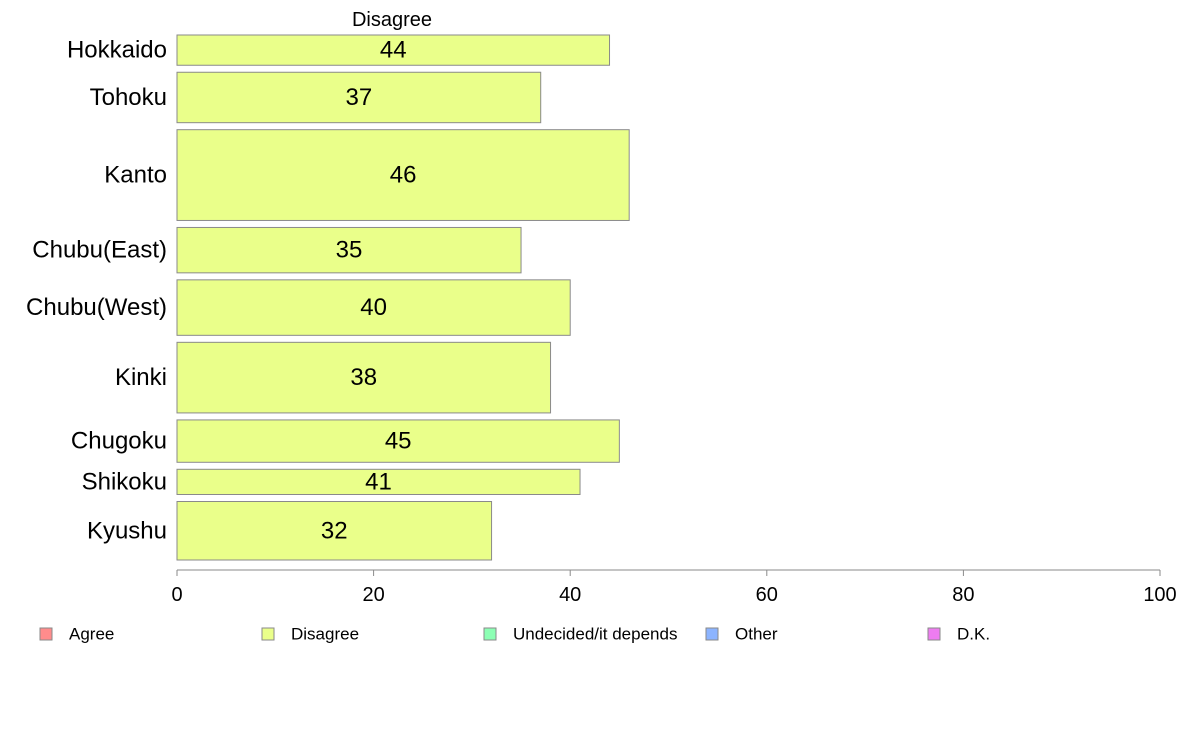 The width and height of the screenshot is (1188, 736). Describe the element at coordinates (973, 634) in the screenshot. I see `legend-label: D.K.` at that location.